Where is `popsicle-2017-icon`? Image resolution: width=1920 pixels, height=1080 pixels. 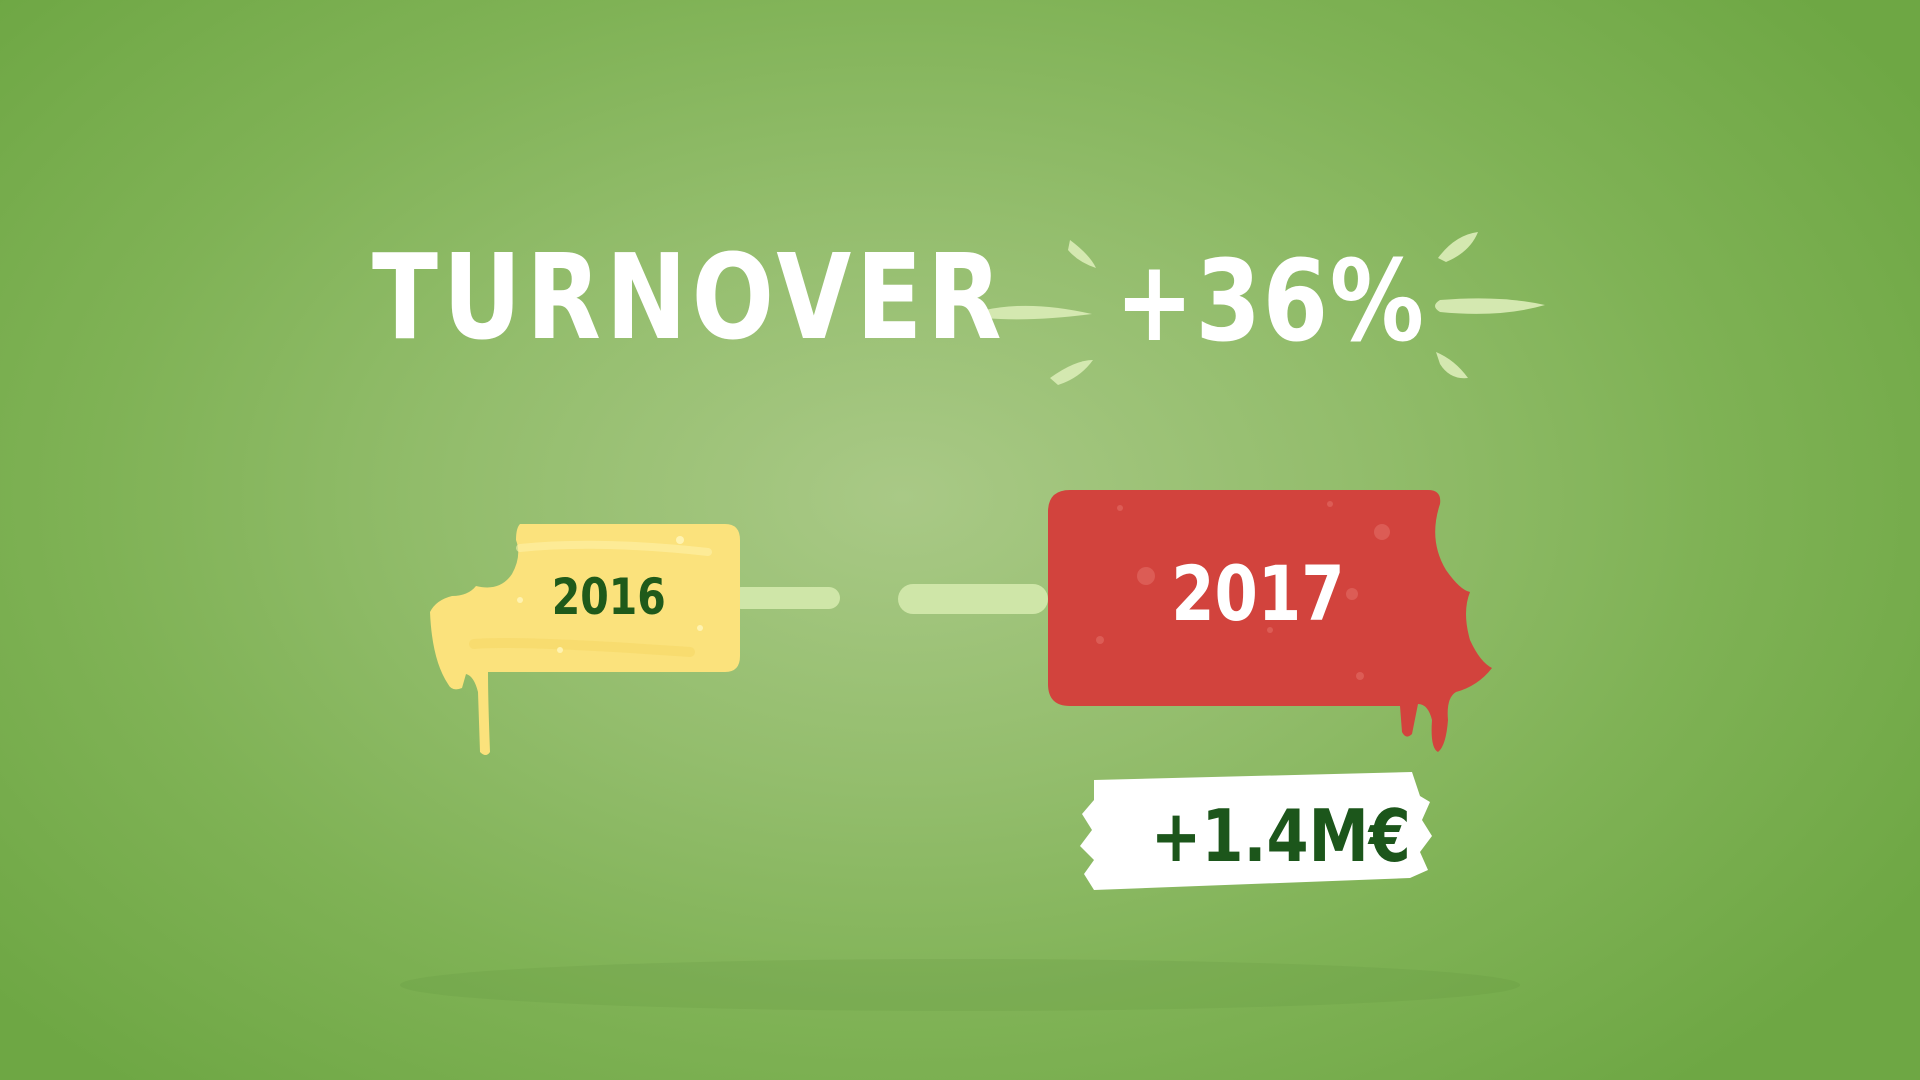
popsicle-2017-icon is located at coordinates (1270, 621).